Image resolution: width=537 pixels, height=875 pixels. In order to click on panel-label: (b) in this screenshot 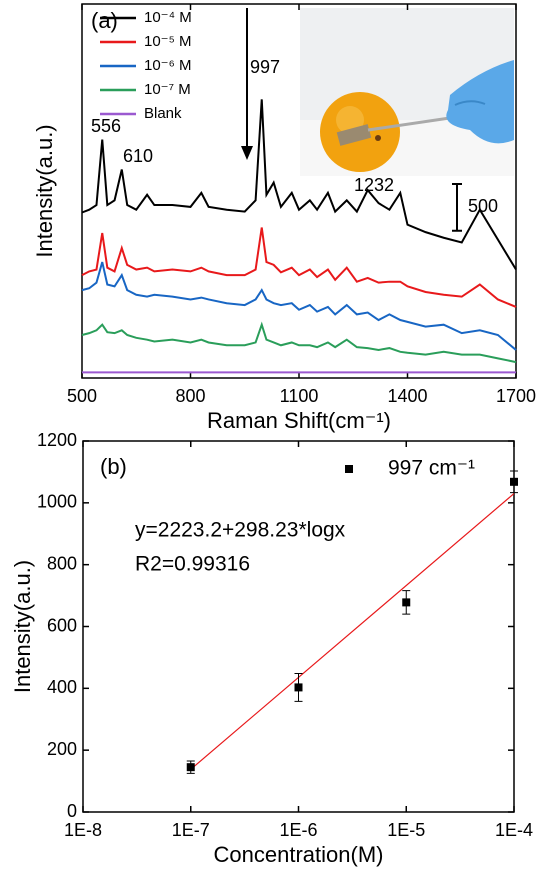, I will do `click(113, 466)`.